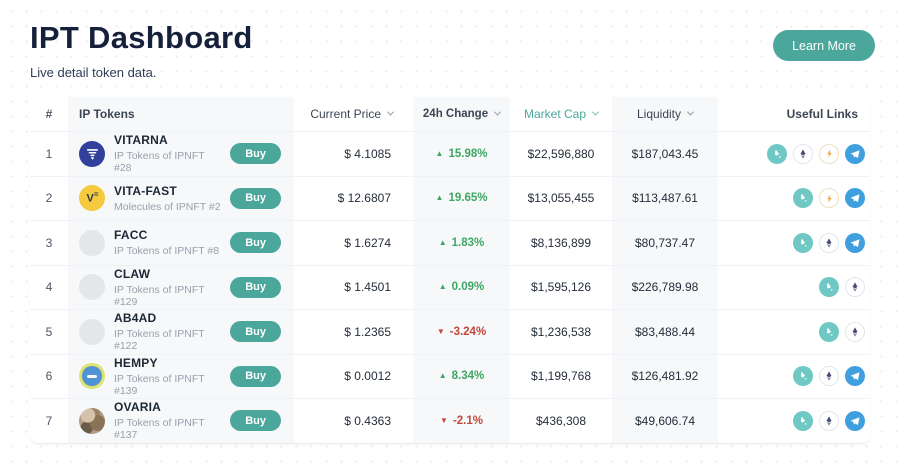 The height and width of the screenshot is (466, 900). I want to click on change-value: 1.83%, so click(468, 242).